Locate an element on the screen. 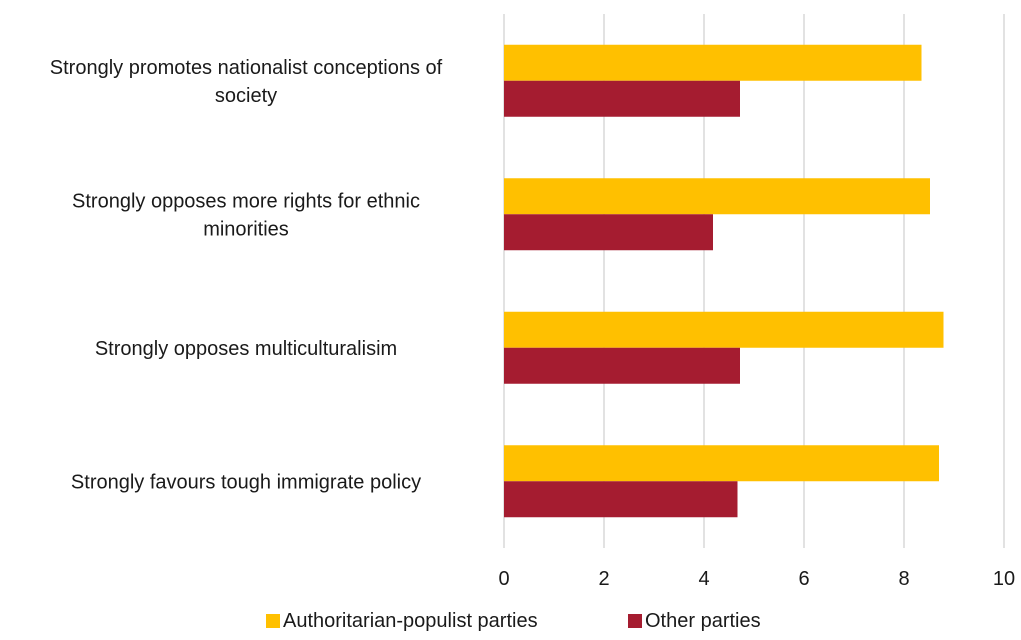 This screenshot has height=640, width=1021. x-tick-label: 10 is located at coordinates (1004, 579).